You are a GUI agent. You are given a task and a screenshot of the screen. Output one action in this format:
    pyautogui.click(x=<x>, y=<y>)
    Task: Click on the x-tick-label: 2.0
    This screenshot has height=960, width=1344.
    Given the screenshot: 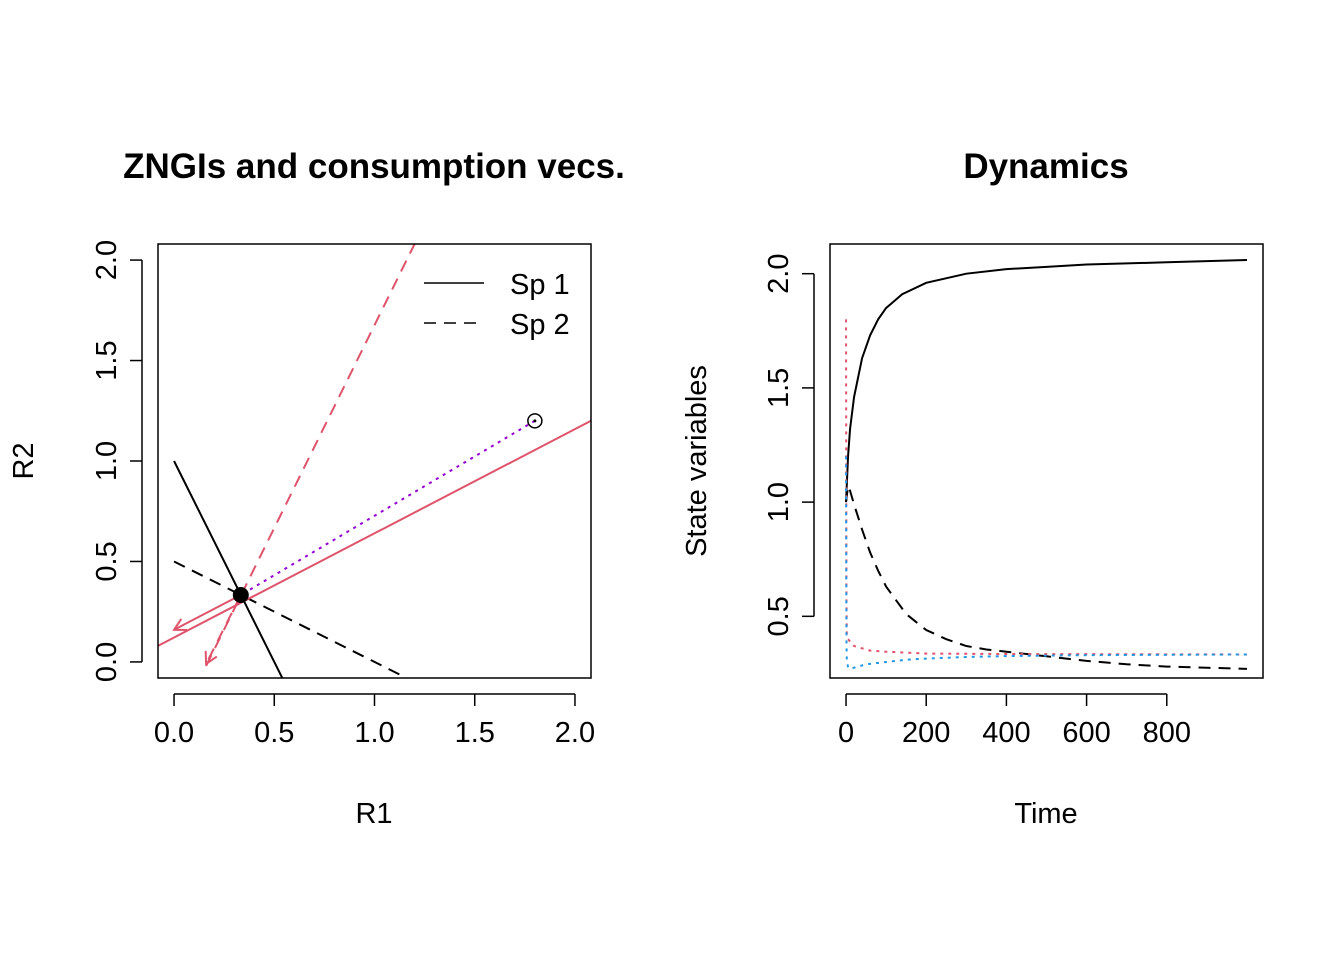 What is the action you would take?
    pyautogui.click(x=575, y=733)
    